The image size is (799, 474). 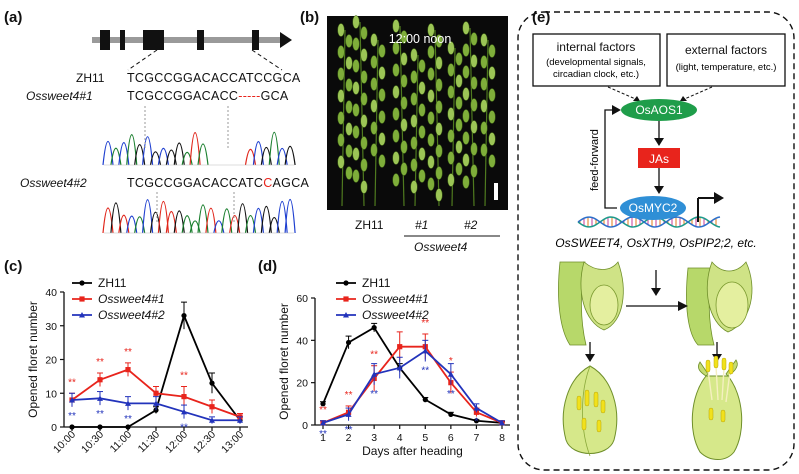 I want to click on label-zh11-photo: ZH11, so click(x=369, y=225).